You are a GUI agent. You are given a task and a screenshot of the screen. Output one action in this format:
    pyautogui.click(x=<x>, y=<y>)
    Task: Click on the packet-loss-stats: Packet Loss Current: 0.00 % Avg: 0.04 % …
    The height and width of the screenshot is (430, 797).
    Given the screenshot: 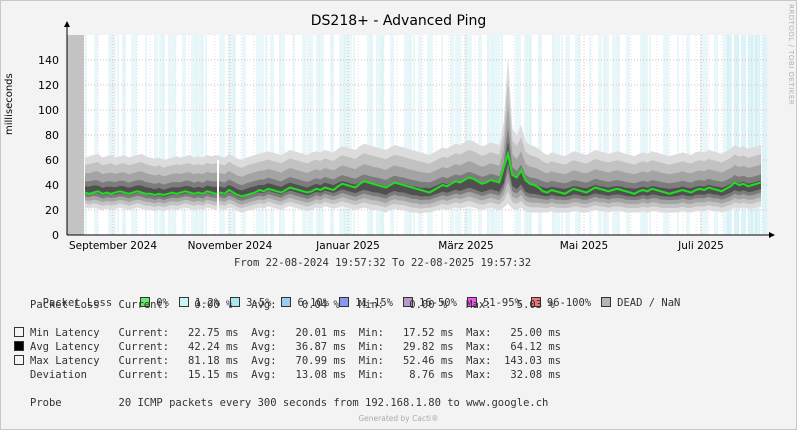 What is the action you would take?
    pyautogui.click(x=292, y=305)
    